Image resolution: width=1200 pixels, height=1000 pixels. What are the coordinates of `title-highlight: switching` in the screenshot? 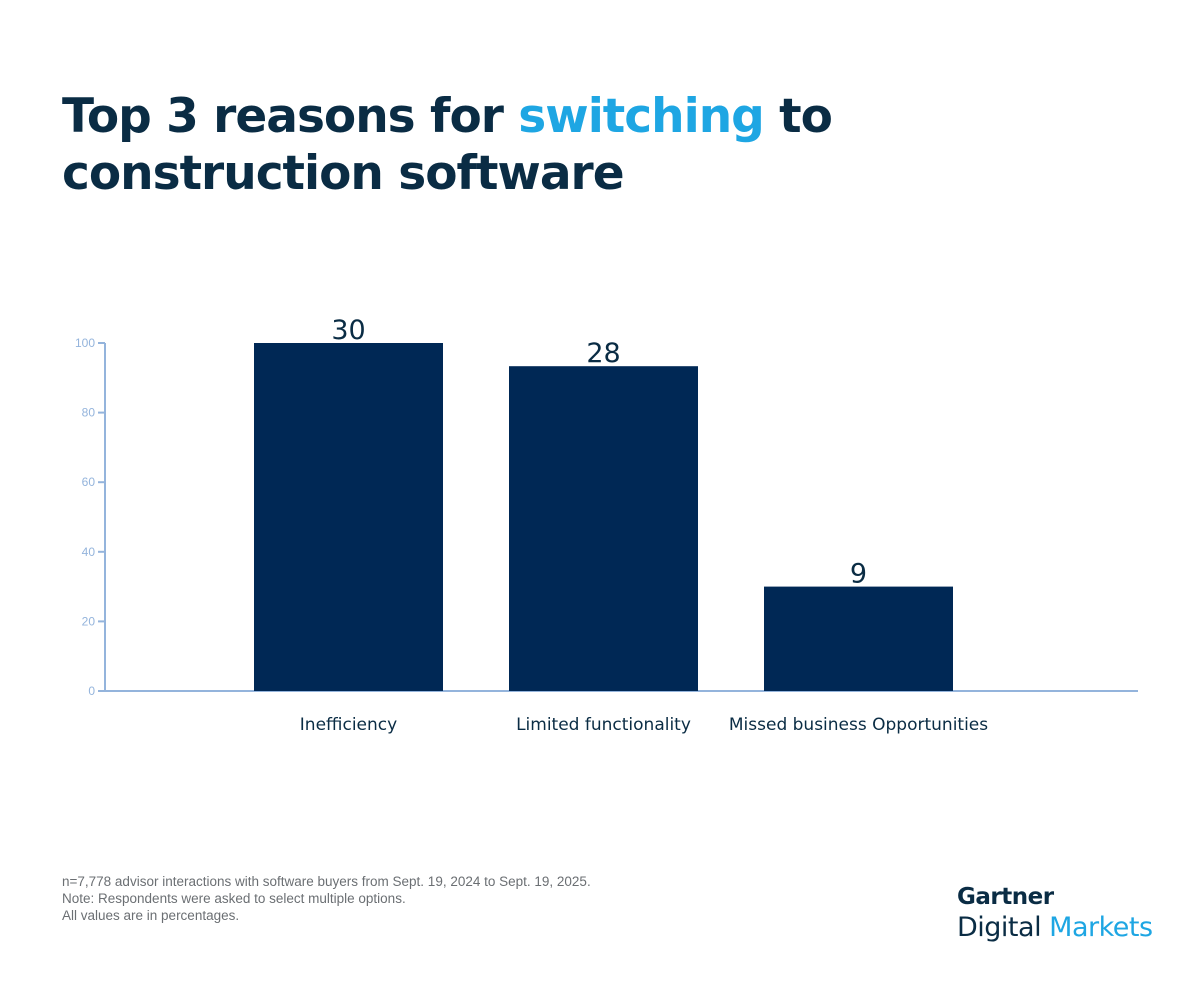 It's located at (641, 116).